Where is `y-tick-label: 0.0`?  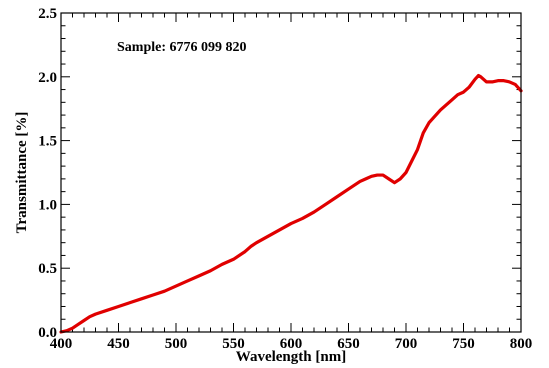
y-tick-label: 0.0 is located at coordinates (47, 333).